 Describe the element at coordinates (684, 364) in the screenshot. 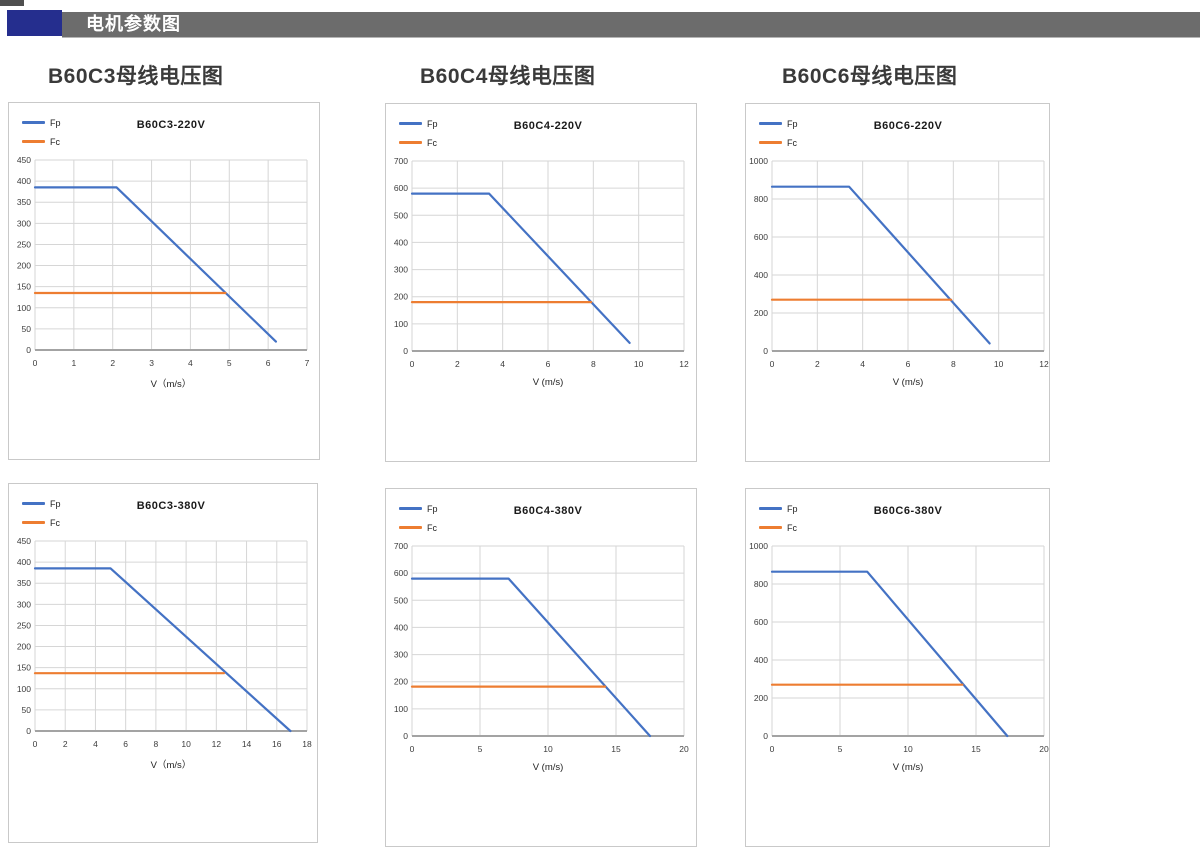

I see `x-tick-label: 12` at that location.